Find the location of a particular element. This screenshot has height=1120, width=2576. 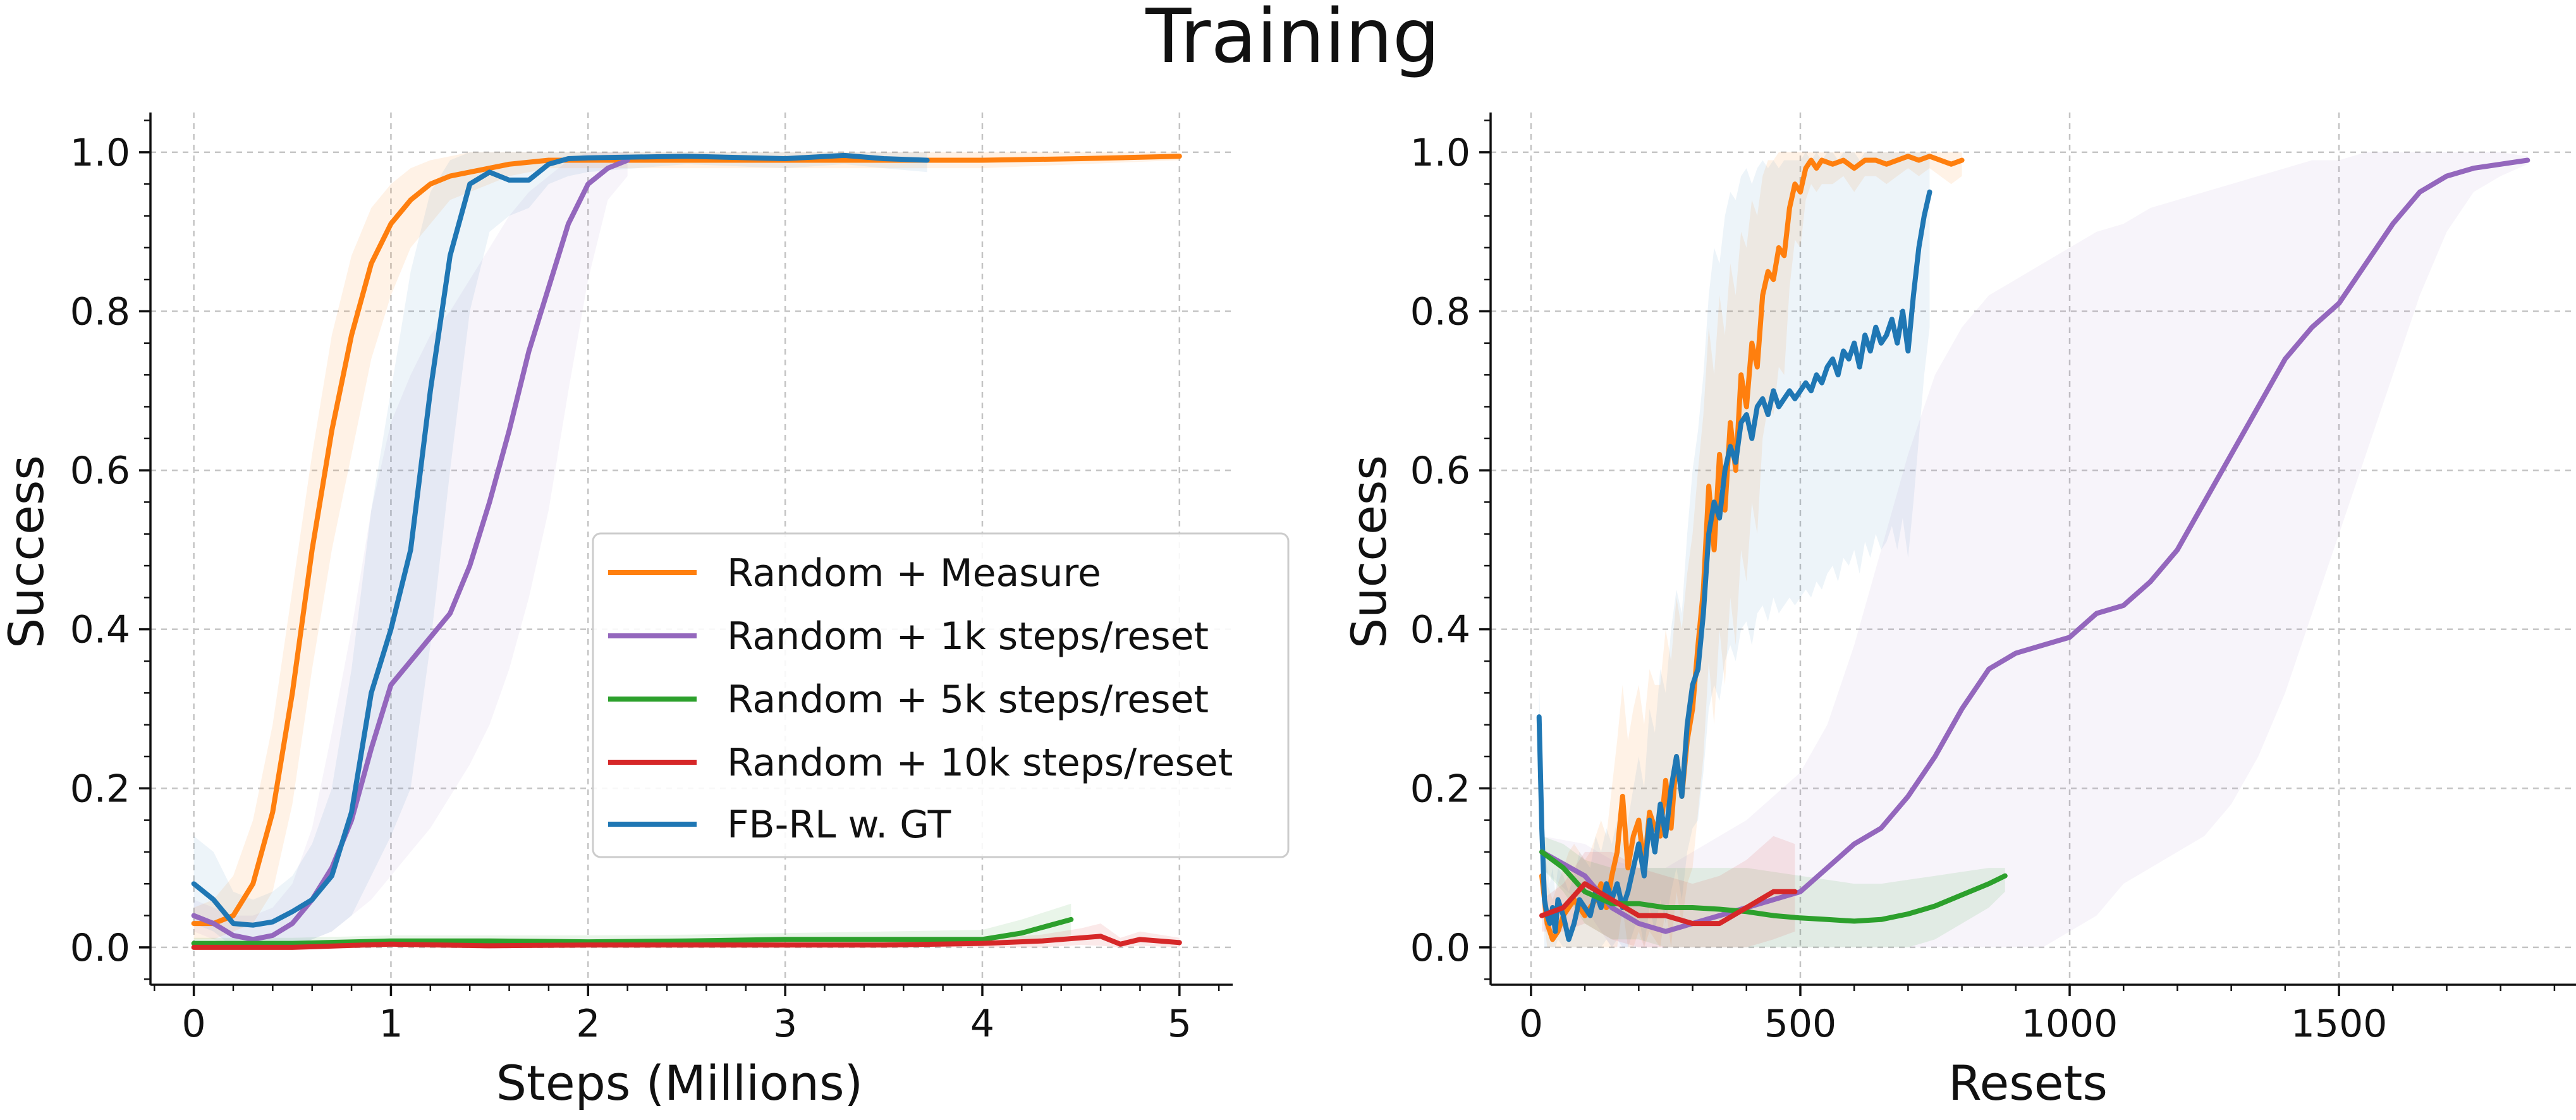

band-random-10k-steps-reset is located at coordinates (1668, 891).